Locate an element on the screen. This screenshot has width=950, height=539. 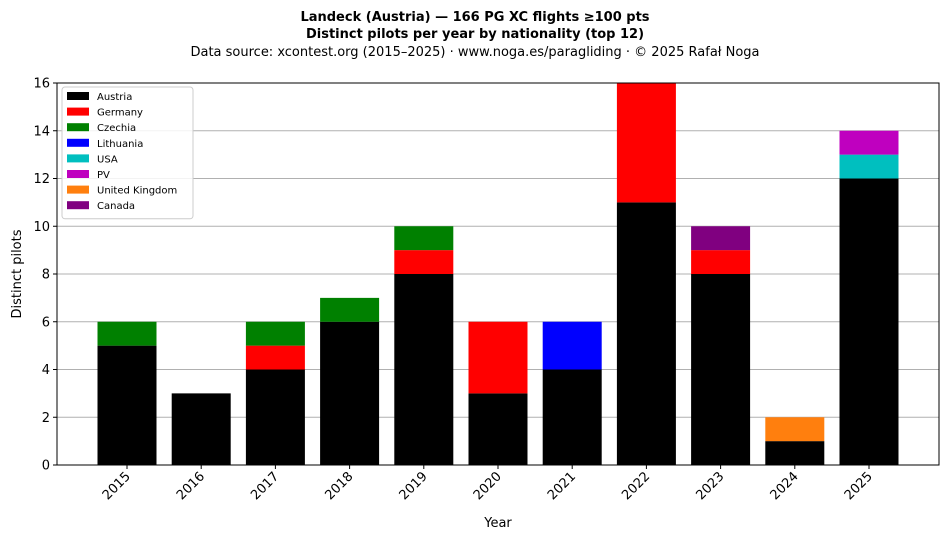
y-tick-label: 6 is located at coordinates (46, 322).